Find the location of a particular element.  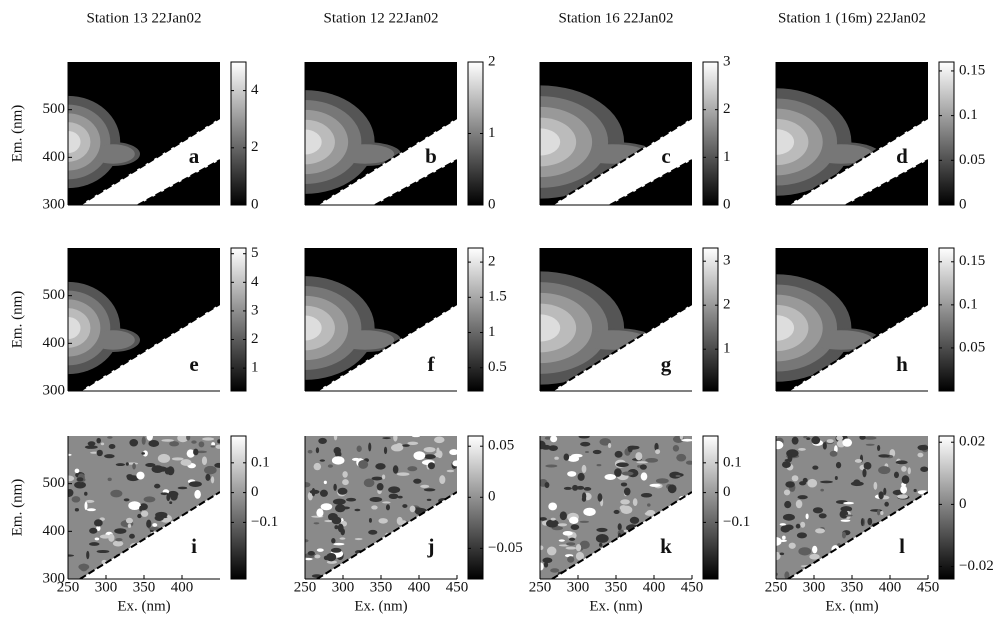

colorbar-tick-label: 2 is located at coordinates (255, 339).